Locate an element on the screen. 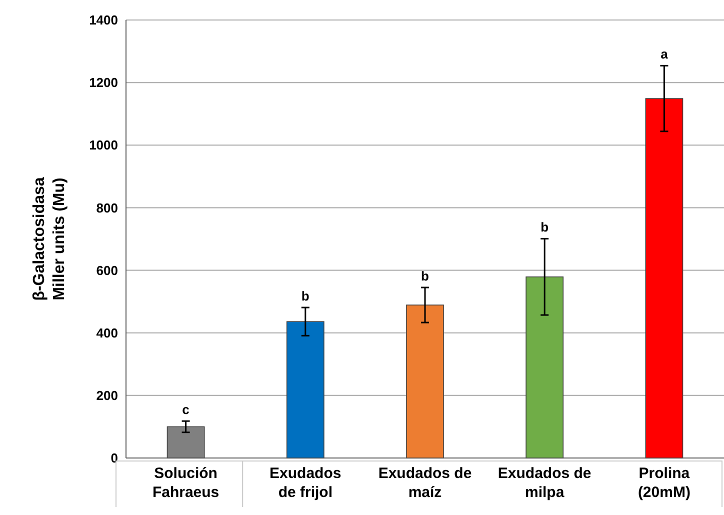 The image size is (724, 515). x-tick-label: Prolina (20mM) is located at coordinates (664, 483).